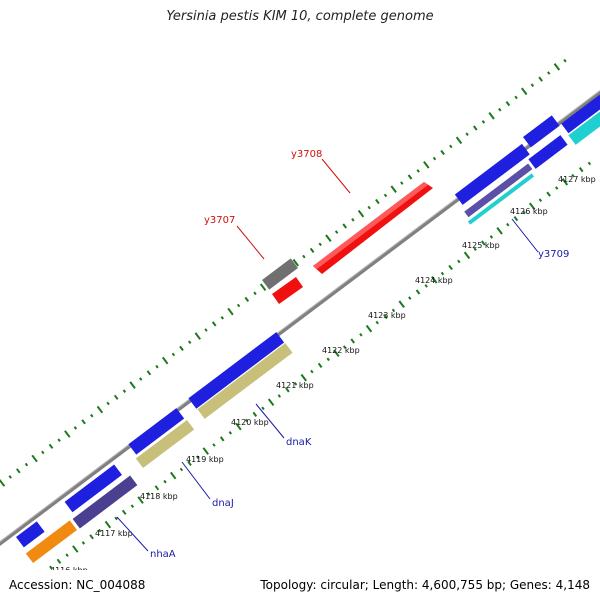  What do you see at coordinates (387, 315) in the screenshot?
I see `scale-label: 4123 kbp` at bounding box center [387, 315].